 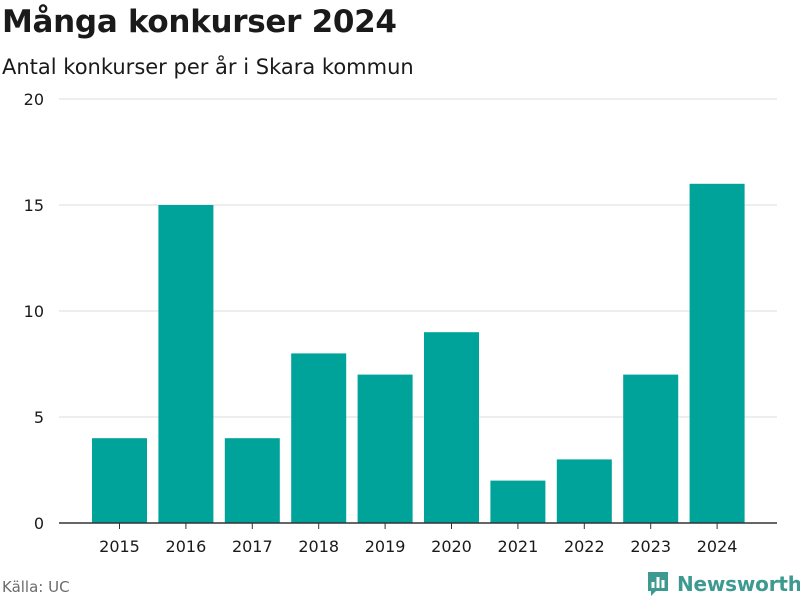 What do you see at coordinates (199, 22) in the screenshot?
I see `chart-title: Många konkurser 2024` at bounding box center [199, 22].